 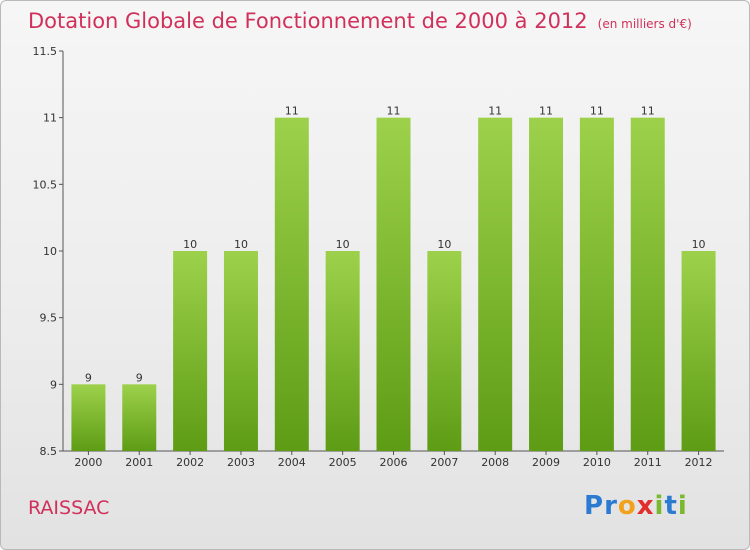 I want to click on data-label-2002: 10, so click(x=190, y=244).